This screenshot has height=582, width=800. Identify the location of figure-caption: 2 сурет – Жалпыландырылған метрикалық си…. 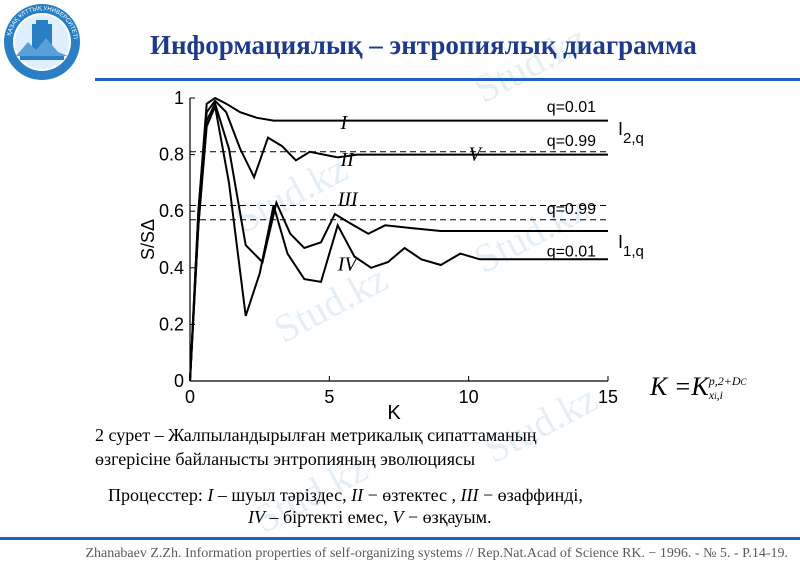
(315, 447).